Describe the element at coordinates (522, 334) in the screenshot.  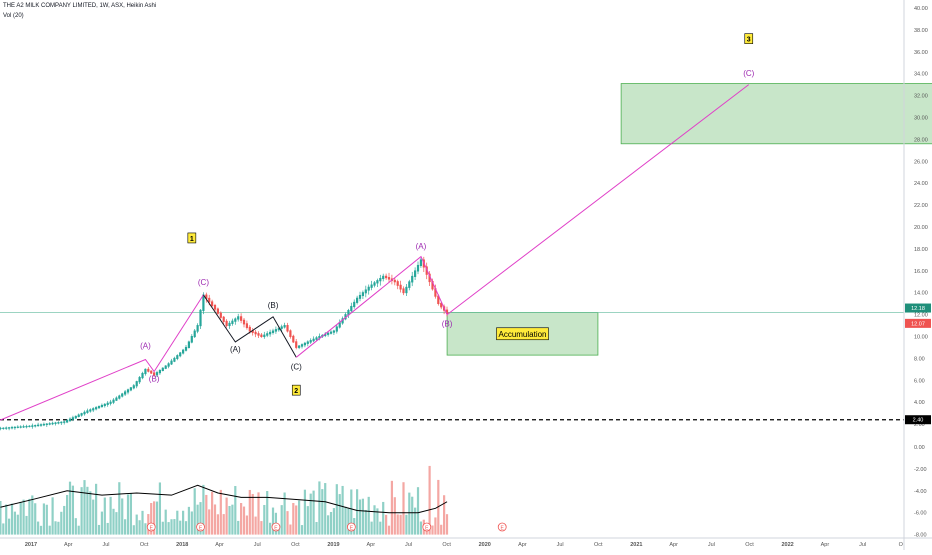
I see `accumulation-label-box` at that location.